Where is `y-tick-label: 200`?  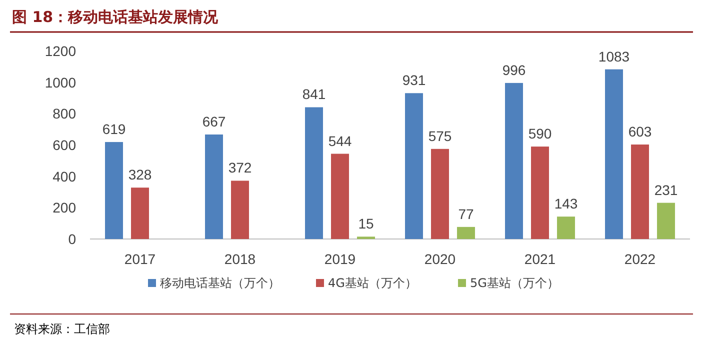
y-tick-label: 200 is located at coordinates (64, 208).